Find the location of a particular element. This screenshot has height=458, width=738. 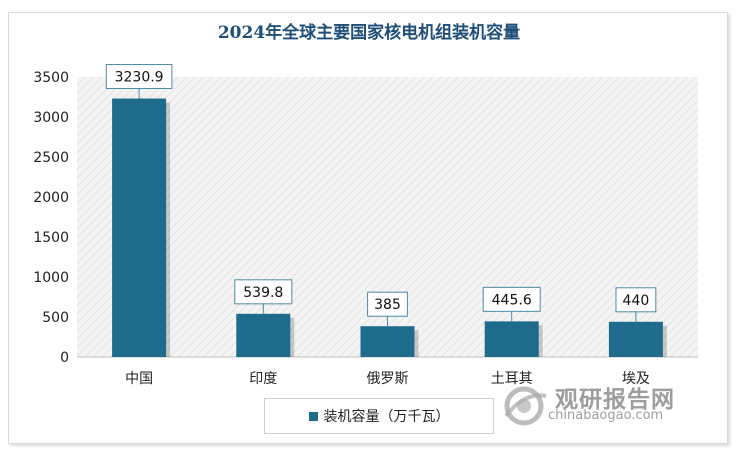

data-label: 3230.9 is located at coordinates (139, 78).